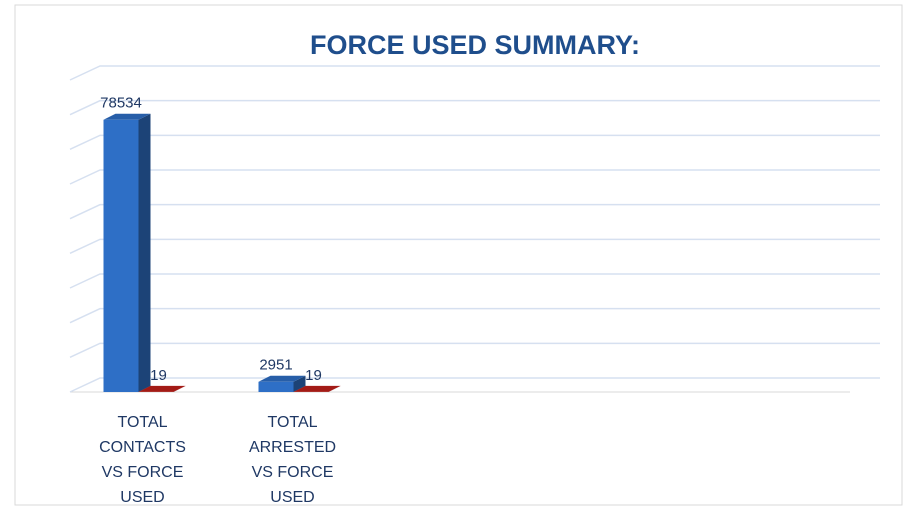 The width and height of the screenshot is (917, 512). Describe the element at coordinates (475, 45) in the screenshot. I see `chart-title: FORCE USED SUMMARY:` at that location.